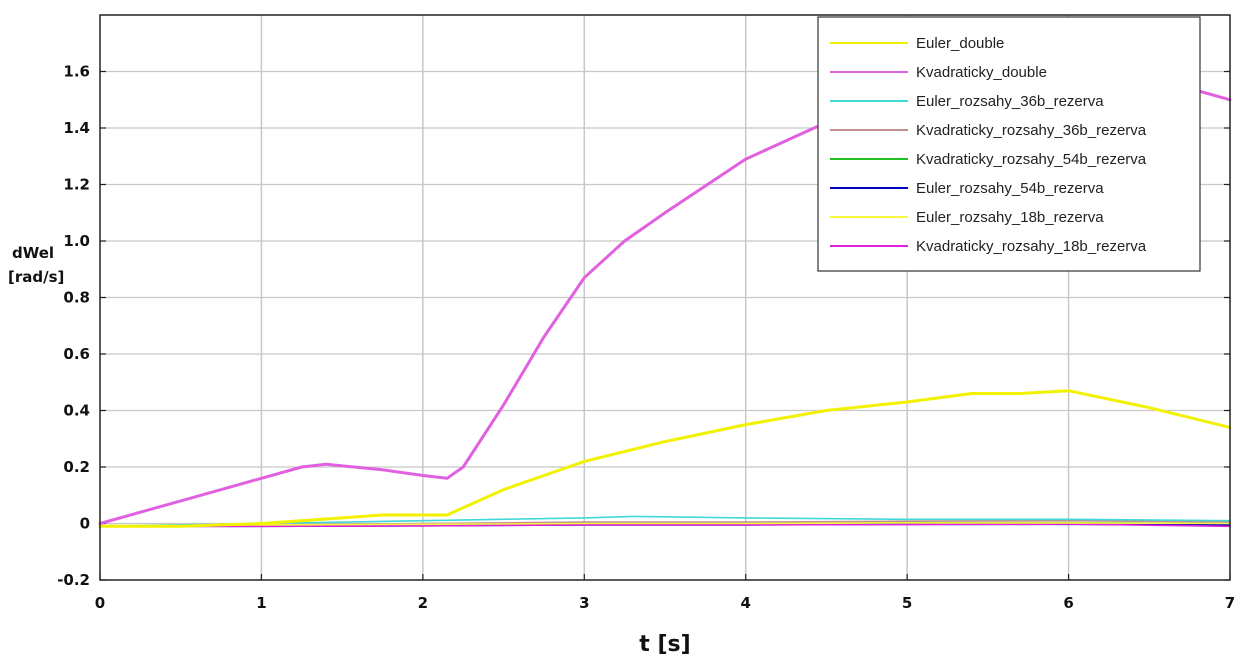 Image resolution: width=1235 pixels, height=657 pixels. What do you see at coordinates (665, 603) in the screenshot?
I see `x-tick-labels: 0 1 2 3 4 5 6 7` at bounding box center [665, 603].